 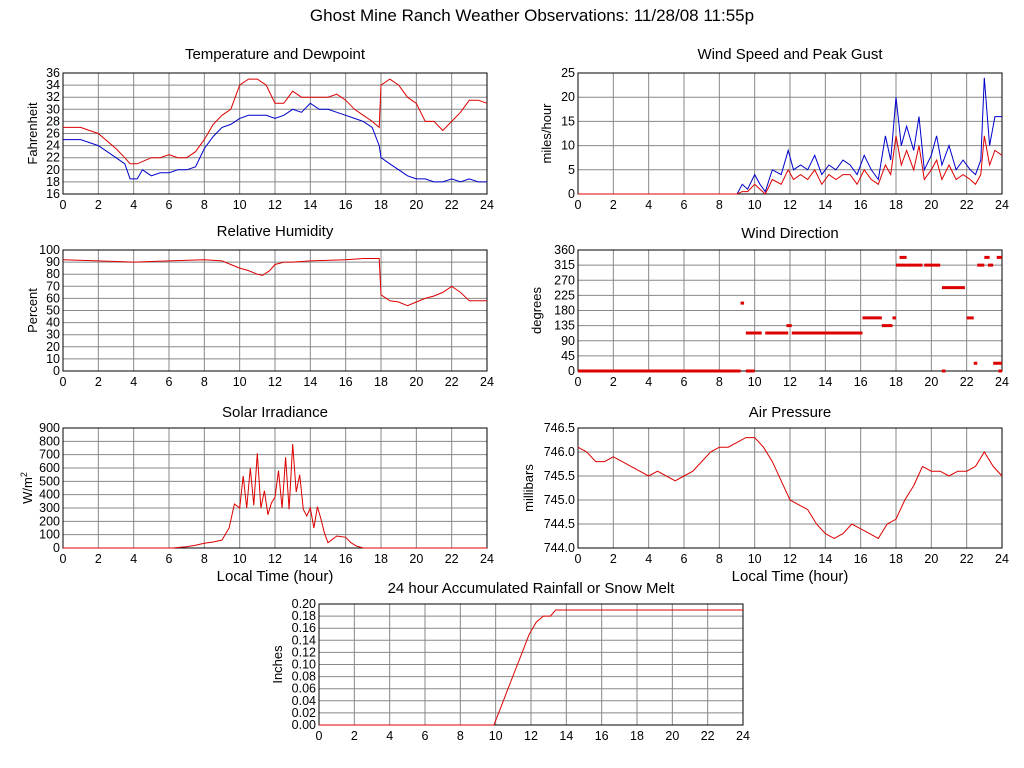 What do you see at coordinates (304, 665) in the screenshot?
I see `rain-ytick-label: 0.10` at bounding box center [304, 665].